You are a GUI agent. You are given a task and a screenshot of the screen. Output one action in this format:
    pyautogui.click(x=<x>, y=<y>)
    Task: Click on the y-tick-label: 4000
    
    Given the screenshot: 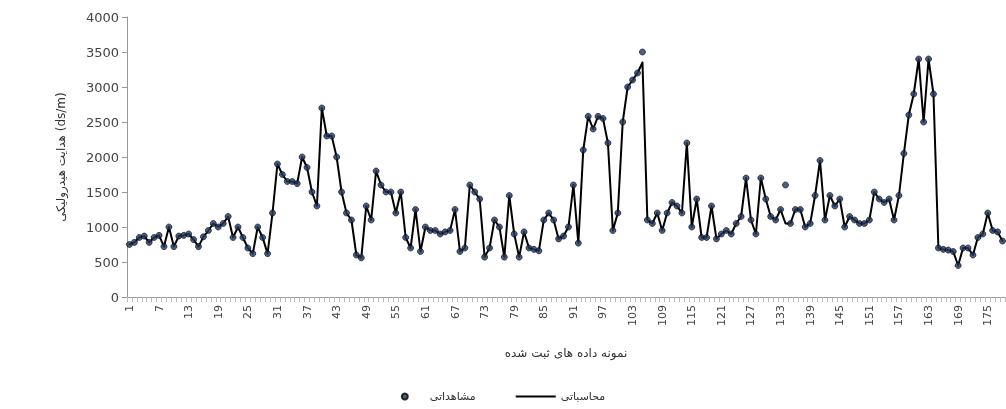 What is the action you would take?
    pyautogui.click(x=102, y=17)
    